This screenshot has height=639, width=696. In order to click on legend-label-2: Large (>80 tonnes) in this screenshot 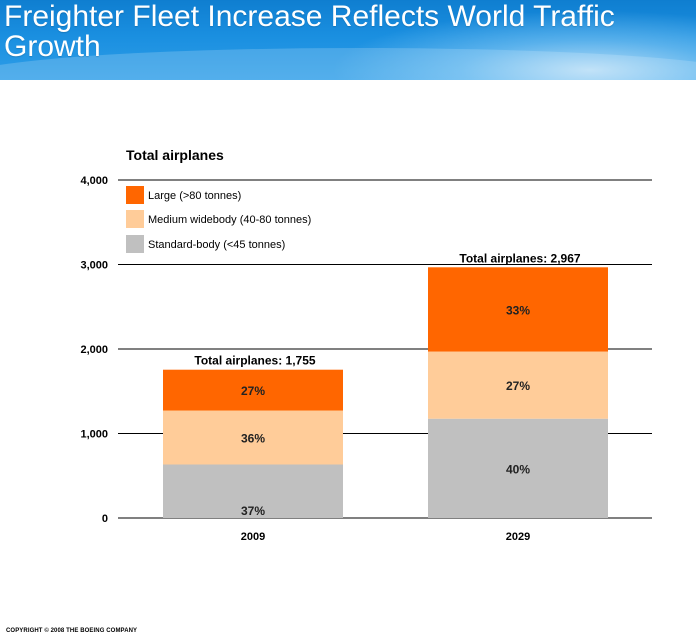, I will do `click(194, 196)`.